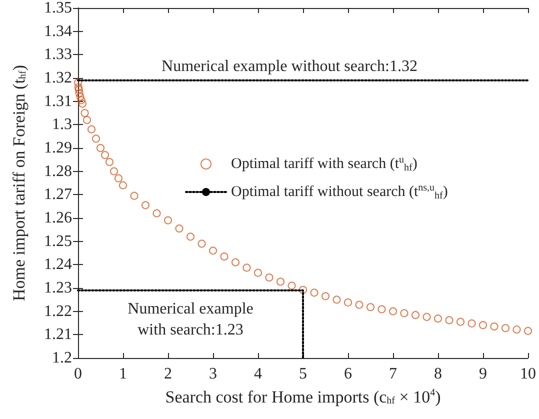  What do you see at coordinates (58, 335) in the screenshot?
I see `y-tick-label: 1.21` at bounding box center [58, 335].